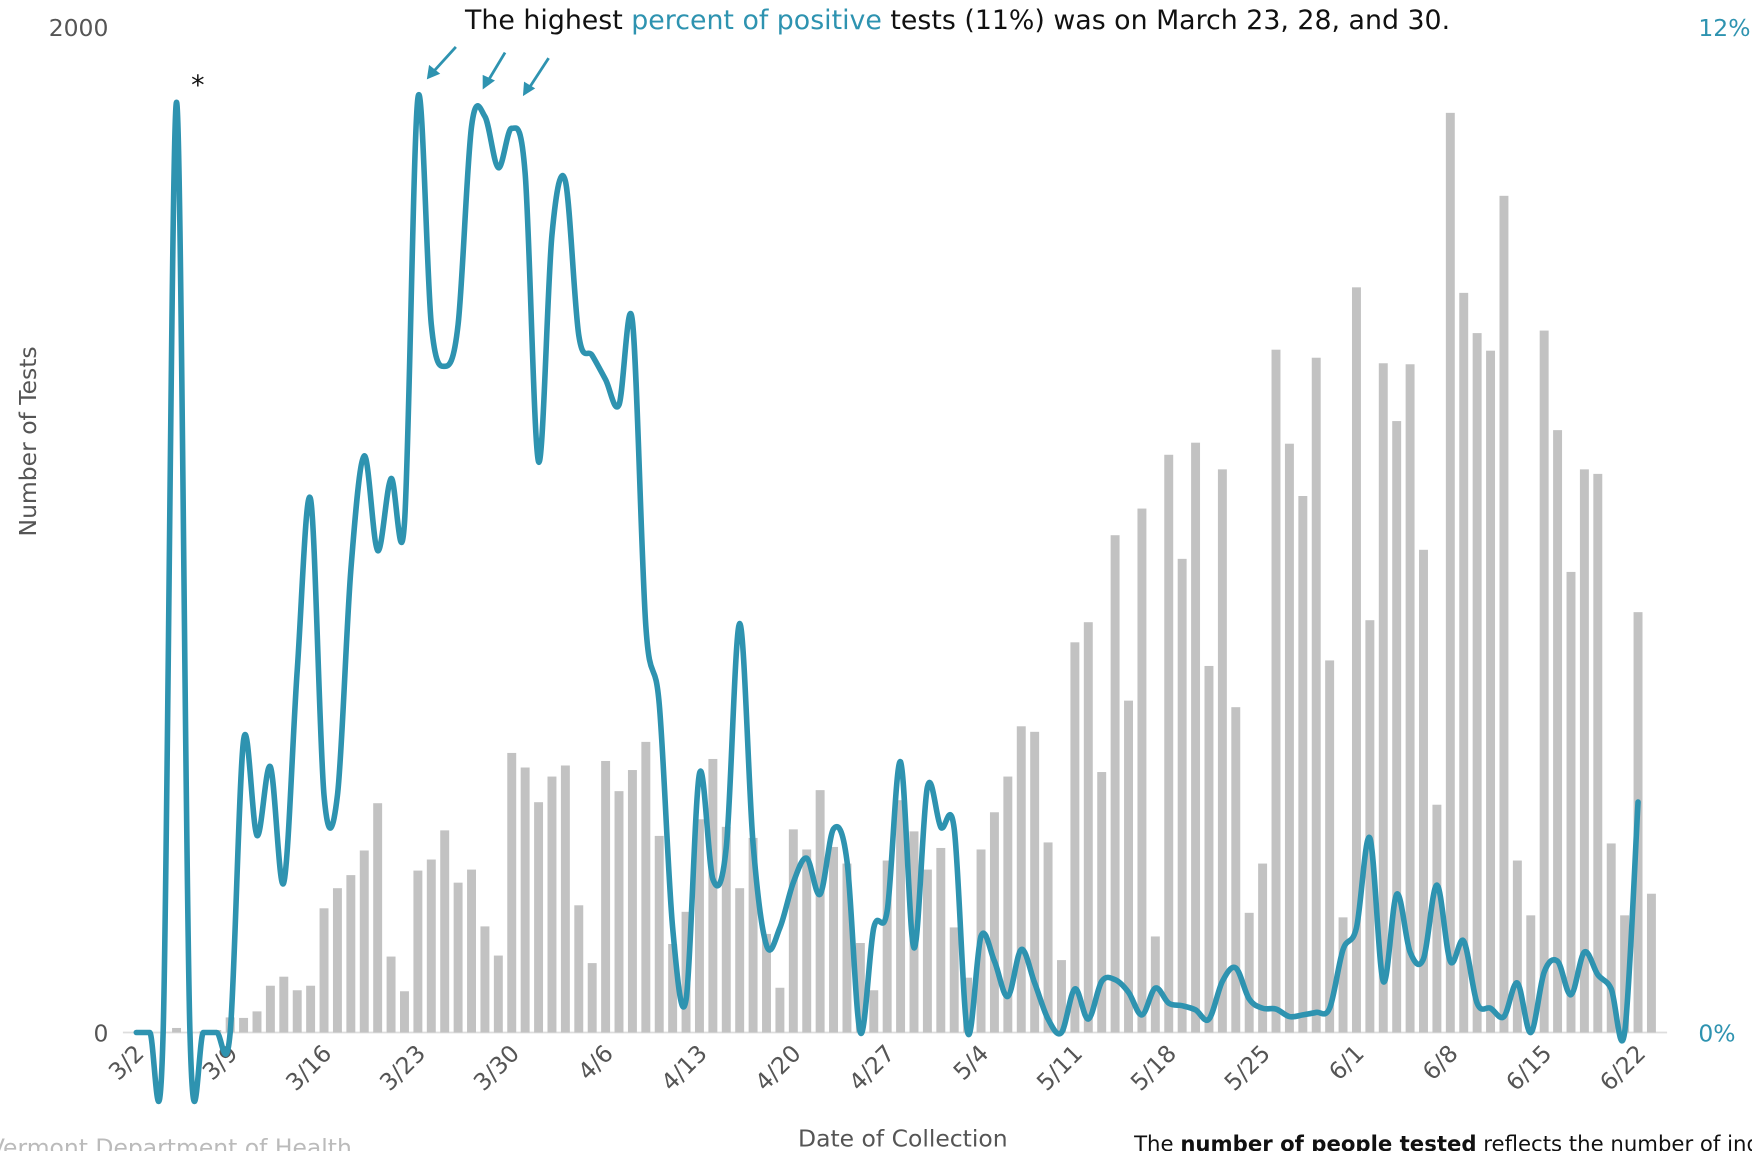  Describe the element at coordinates (1346, 1062) in the screenshot. I see `x-tick-label: 6/1` at that location.